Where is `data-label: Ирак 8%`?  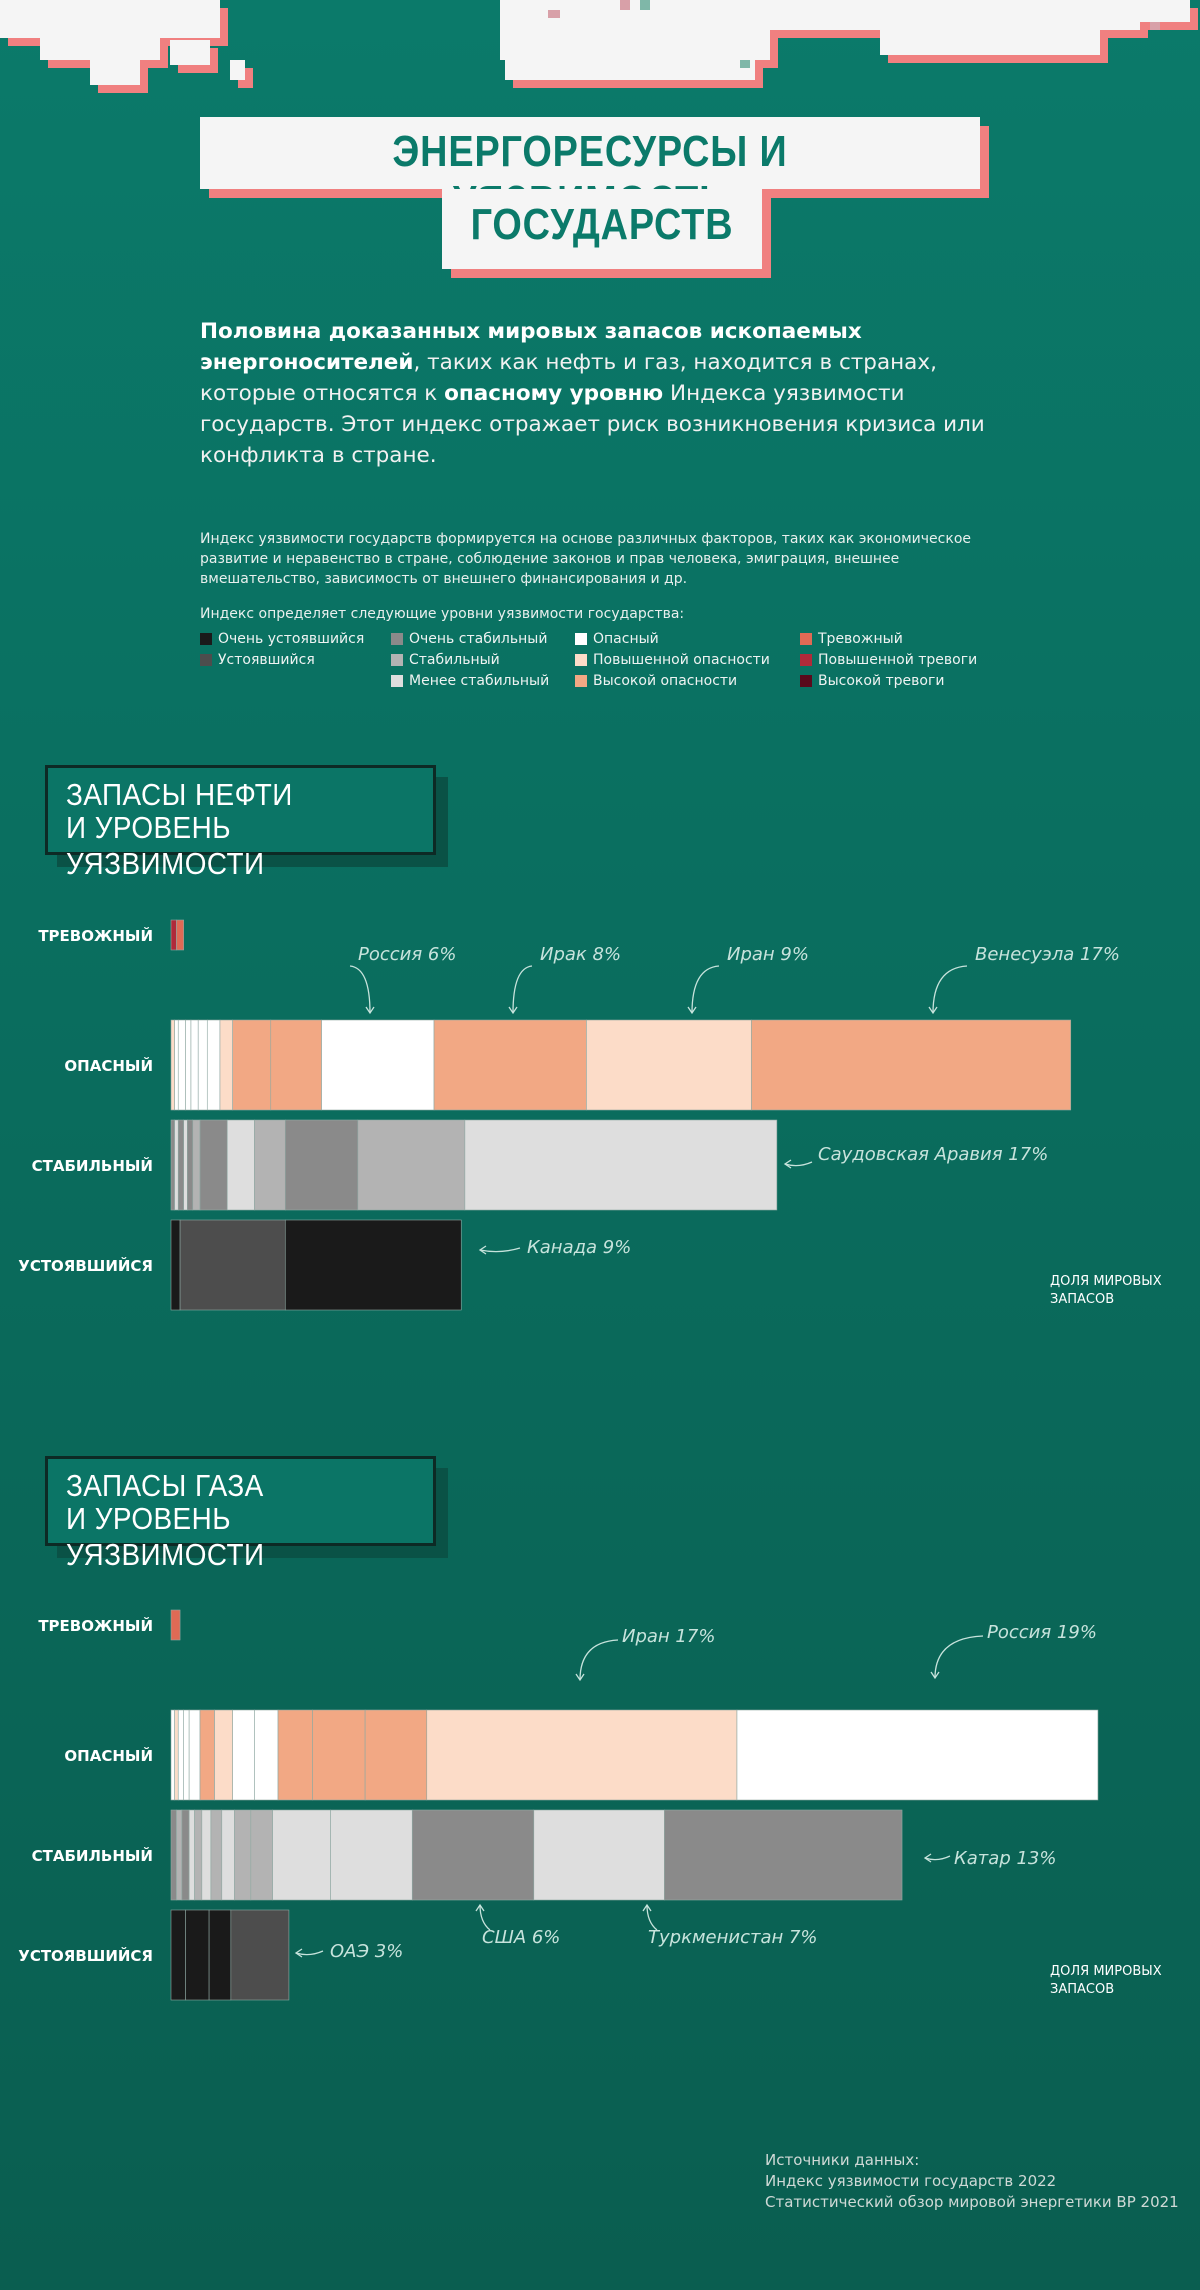
data-label: Ирак 8% is located at coordinates (580, 954).